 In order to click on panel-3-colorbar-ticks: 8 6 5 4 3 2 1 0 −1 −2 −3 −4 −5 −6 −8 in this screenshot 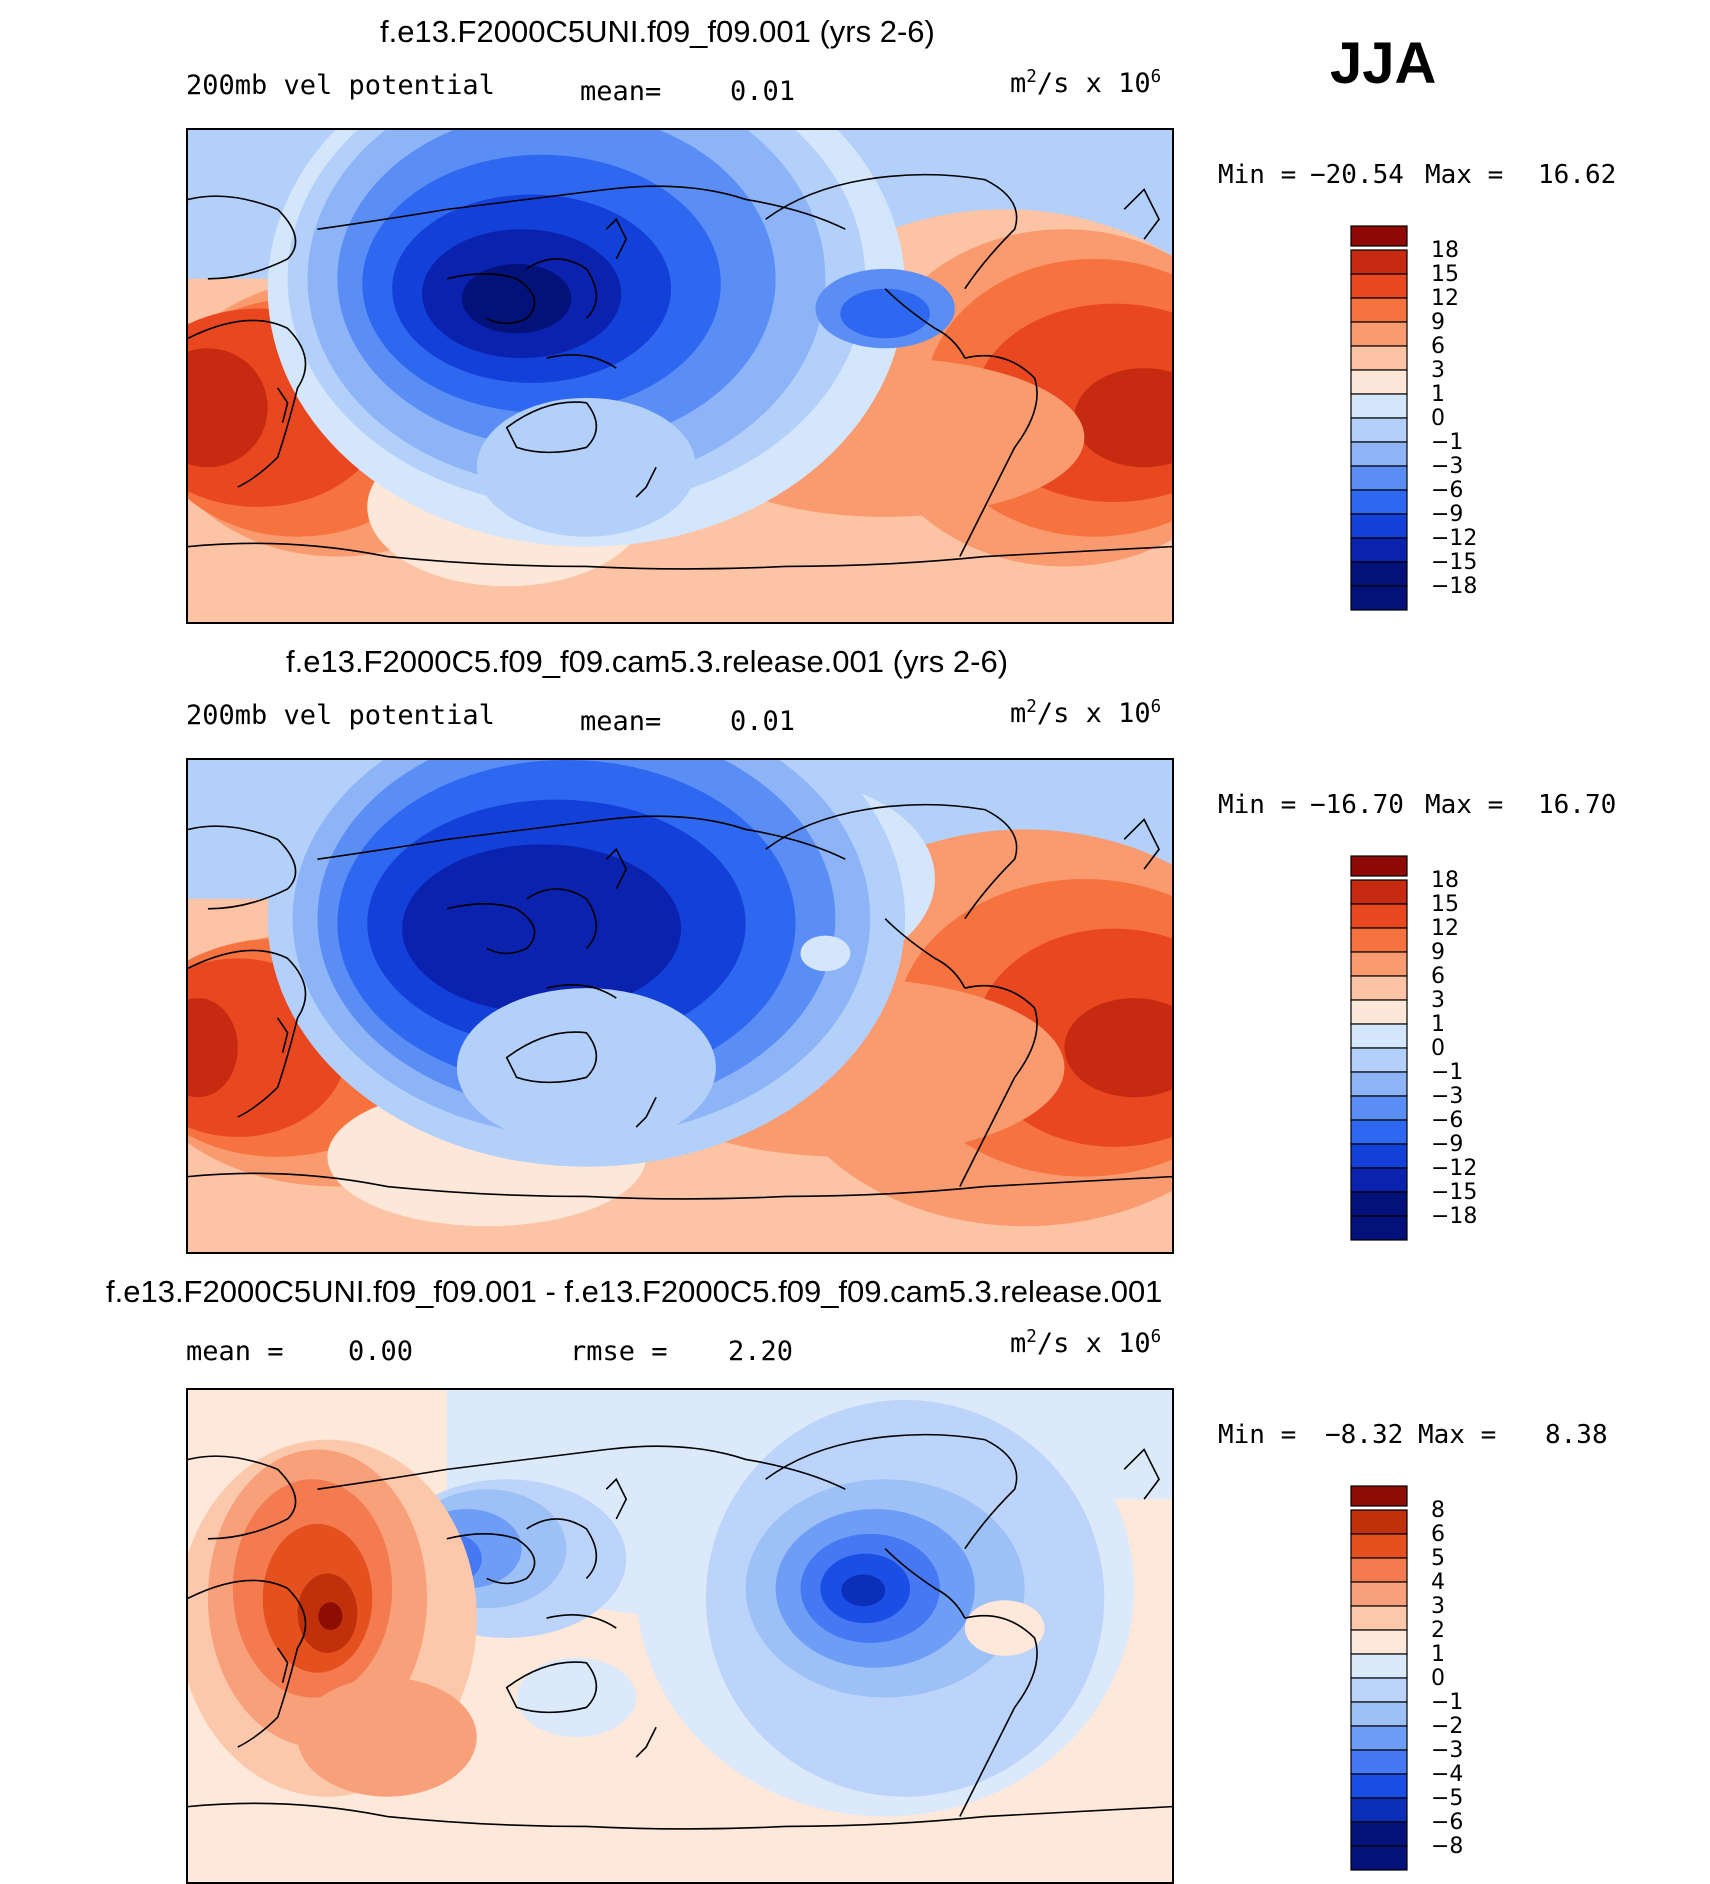, I will do `click(1447, 1678)`.